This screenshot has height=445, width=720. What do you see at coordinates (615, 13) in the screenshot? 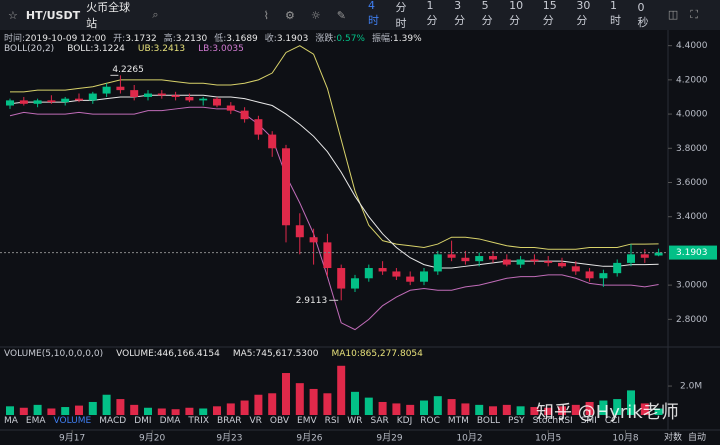
I see `period-tab: 1时` at bounding box center [615, 13].